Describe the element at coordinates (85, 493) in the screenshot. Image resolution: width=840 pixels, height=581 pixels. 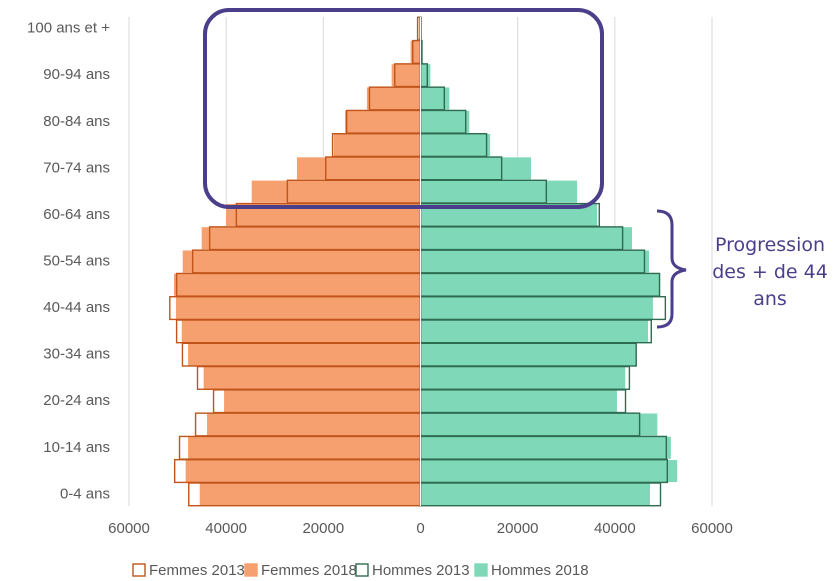
I see `y-tick-label: 0-4 ans` at that location.